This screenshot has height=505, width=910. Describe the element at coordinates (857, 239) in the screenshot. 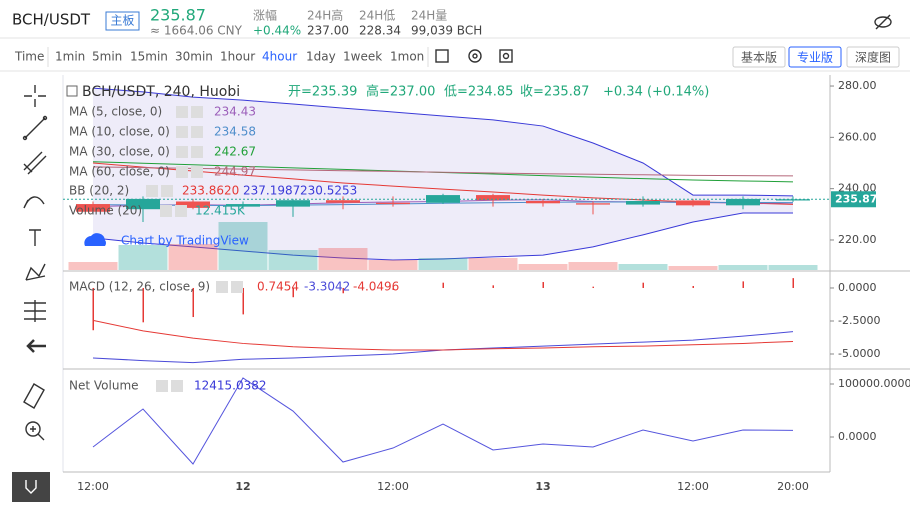

I see `y-tick-label: 220.00` at that location.